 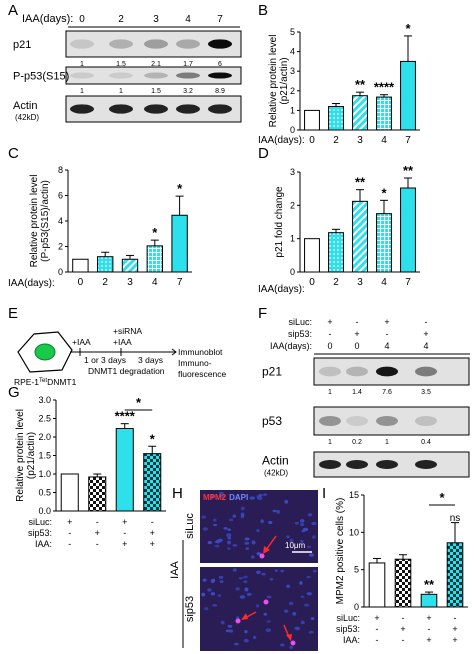 What do you see at coordinates (81, 342) in the screenshot?
I see `step1-top-label: +IAA` at bounding box center [81, 342].